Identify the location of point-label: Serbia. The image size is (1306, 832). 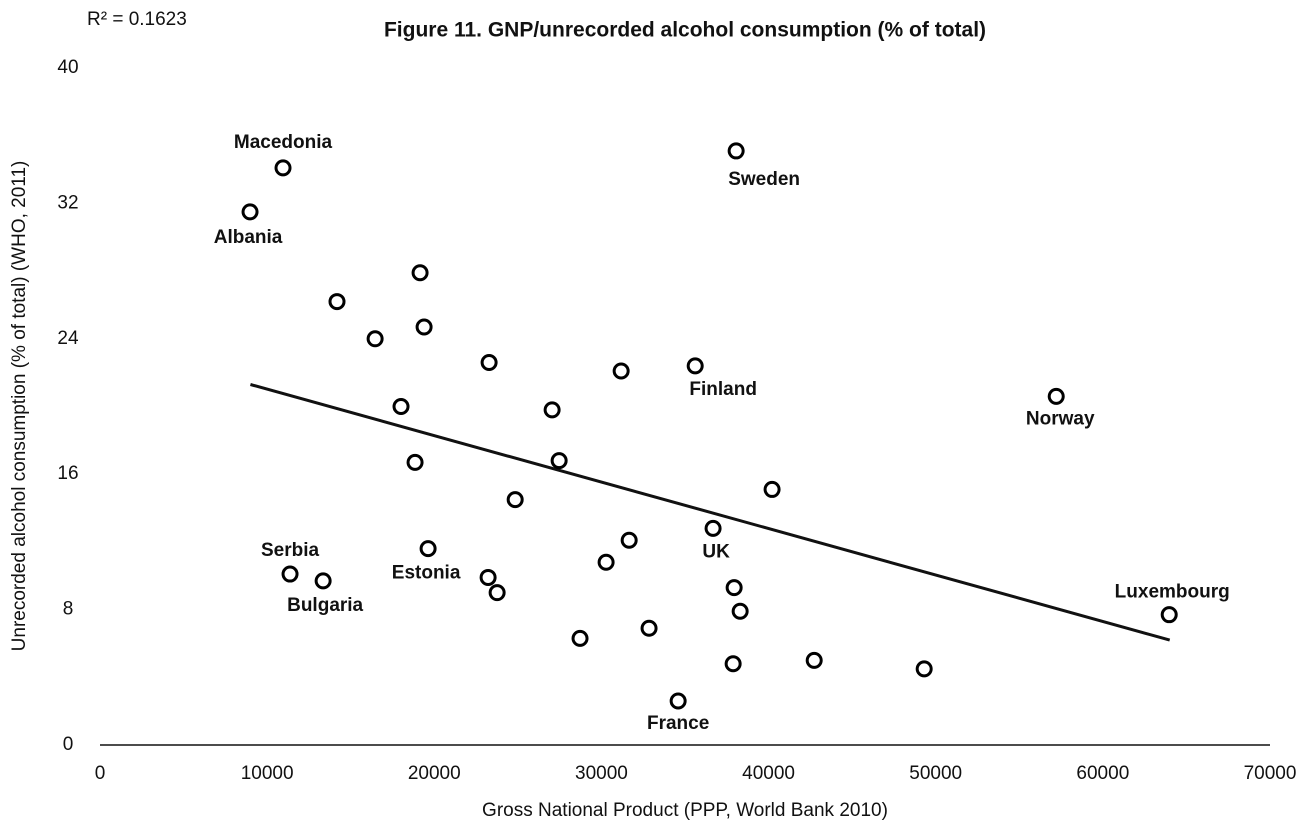
(290, 550).